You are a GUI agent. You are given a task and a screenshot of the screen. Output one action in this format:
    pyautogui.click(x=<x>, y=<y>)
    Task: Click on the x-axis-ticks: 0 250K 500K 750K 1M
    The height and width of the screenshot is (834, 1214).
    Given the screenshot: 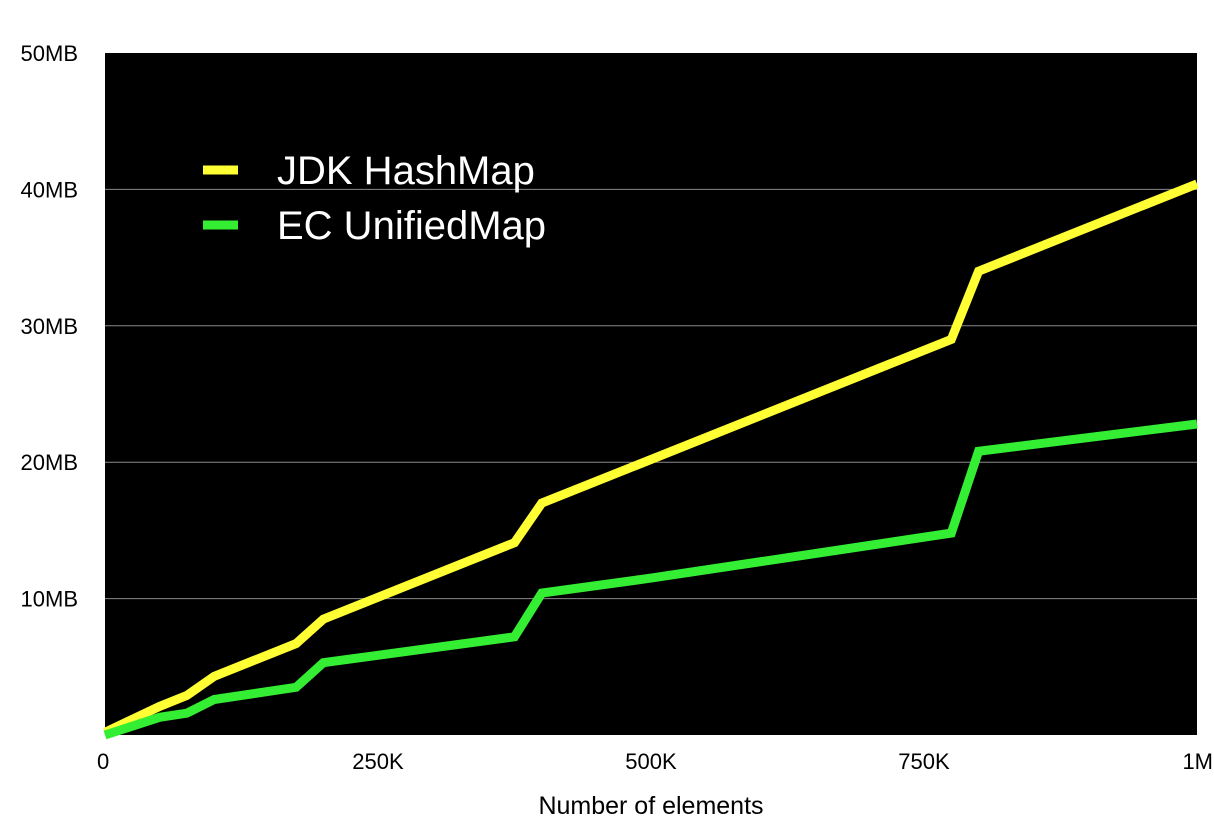 What is the action you would take?
    pyautogui.click(x=655, y=761)
    